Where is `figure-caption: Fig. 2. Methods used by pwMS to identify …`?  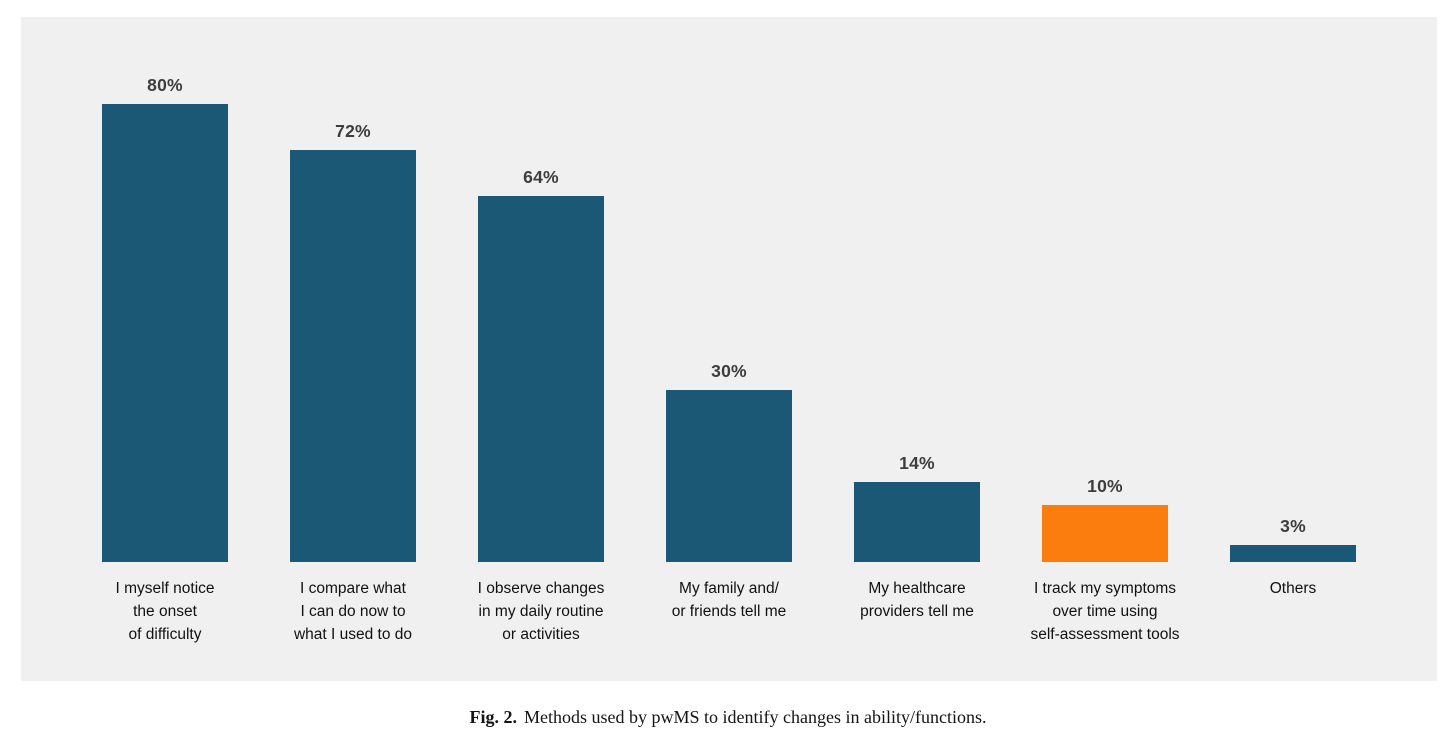 figure-caption: Fig. 2. Methods used by pwMS to identify … is located at coordinates (728, 717).